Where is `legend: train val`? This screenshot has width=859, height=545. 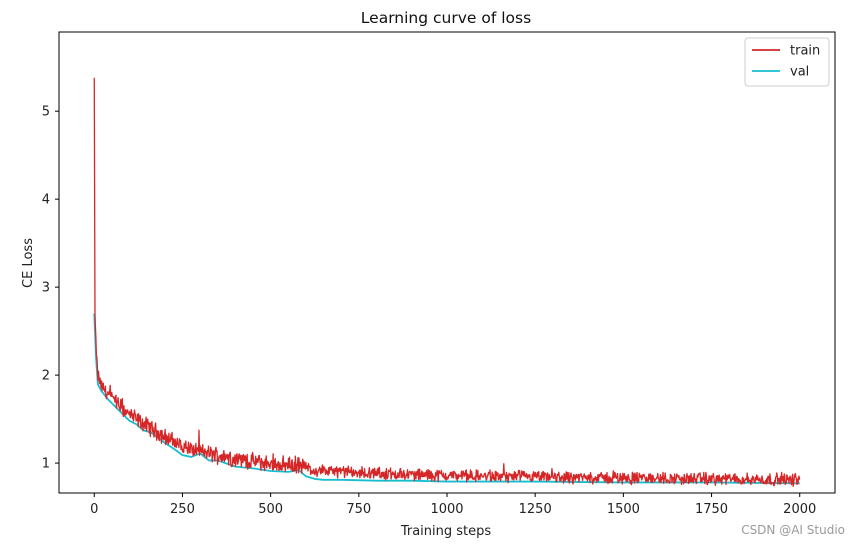 legend: train val is located at coordinates (787, 62).